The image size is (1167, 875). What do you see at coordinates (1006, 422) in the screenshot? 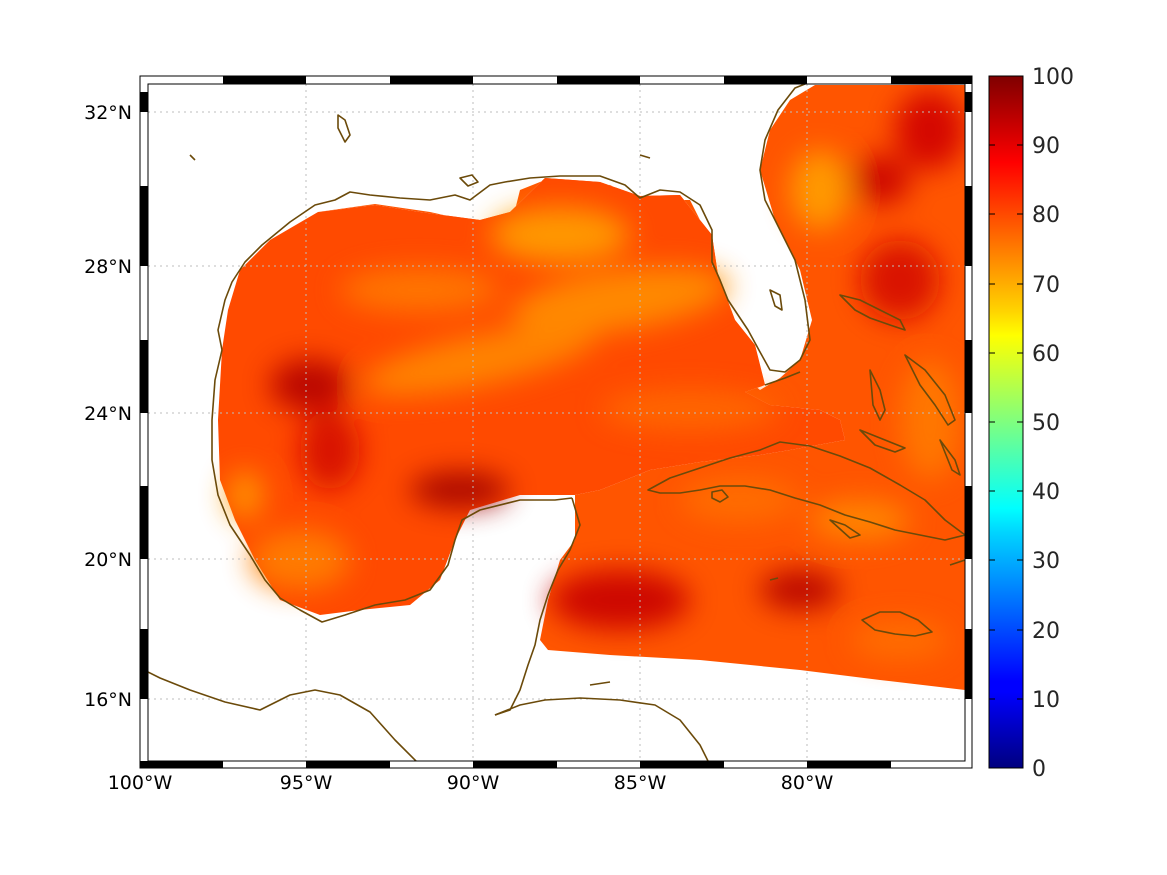
I see `colorbar-ticks` at bounding box center [1006, 422].